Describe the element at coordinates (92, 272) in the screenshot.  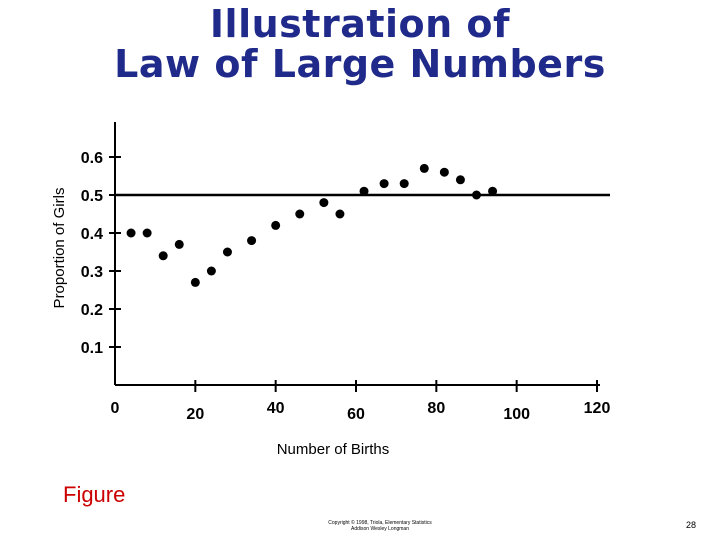
I see `y-tick-label: 0.3` at that location.